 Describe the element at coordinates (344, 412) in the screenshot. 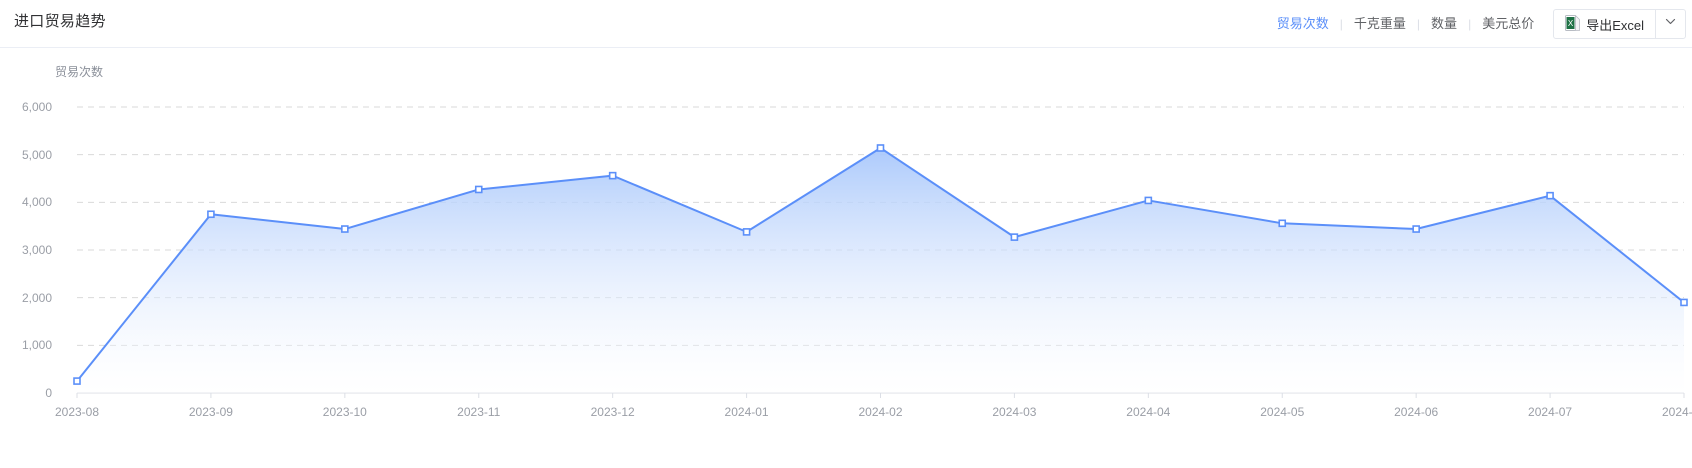

I see `x-axis-tick-label: 2023-10` at that location.